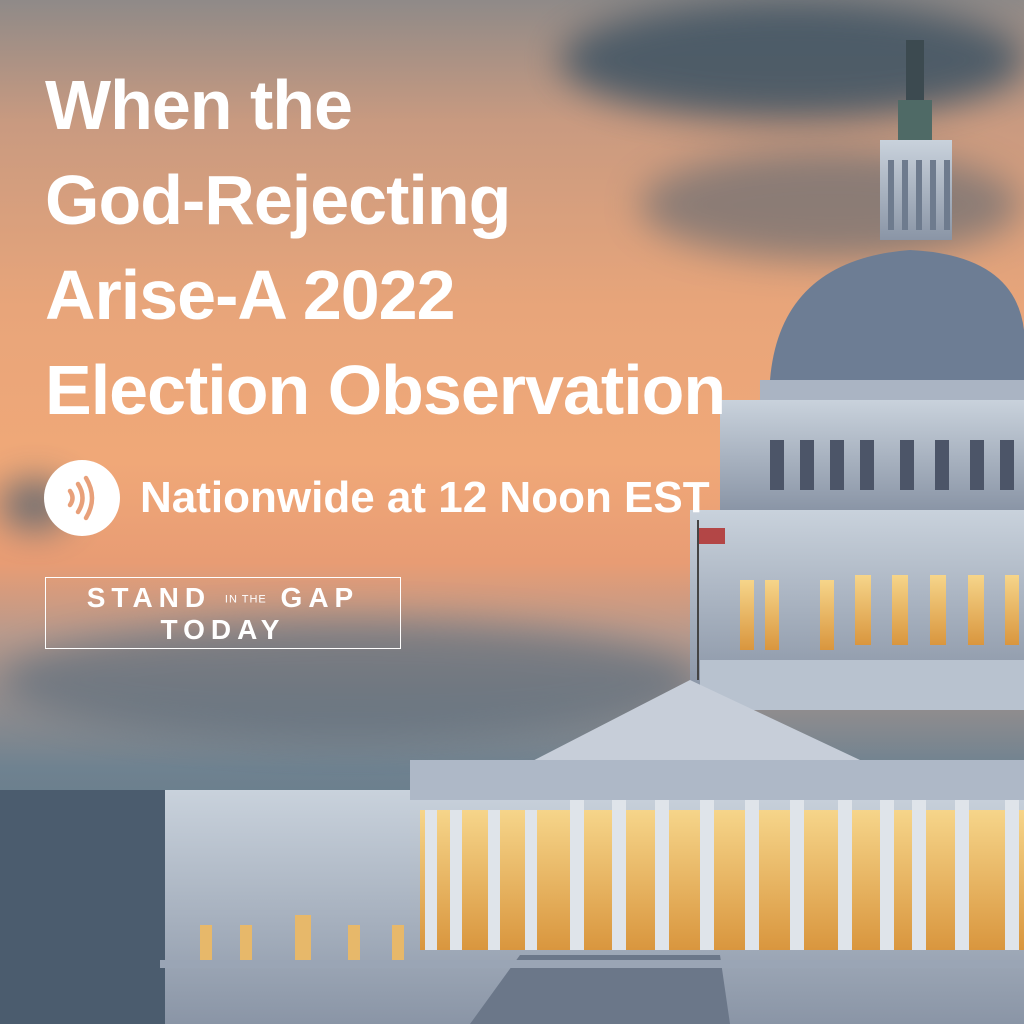 This screenshot has height=1024, width=1024. I want to click on logo-in-the: IN THE, so click(245, 599).